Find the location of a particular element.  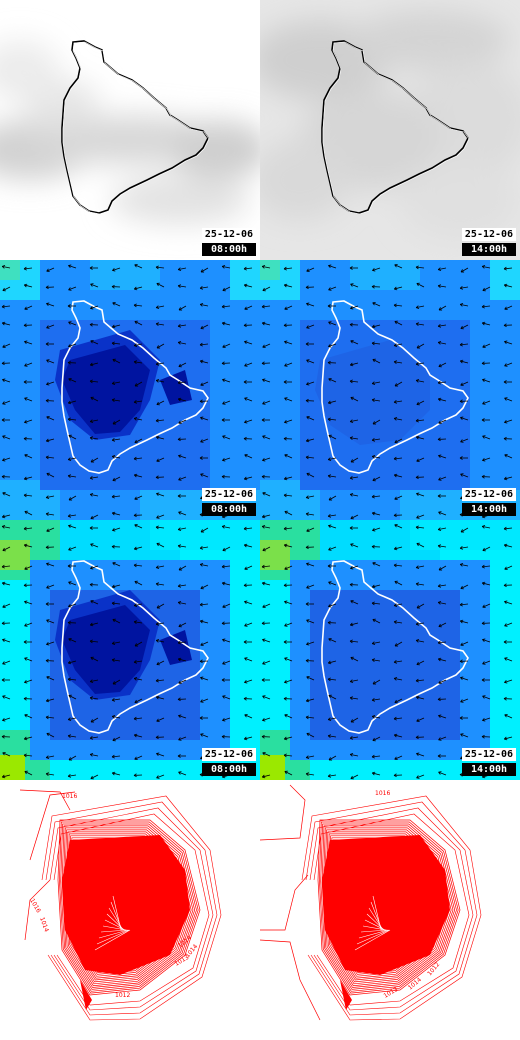

wind-speed-level-1-panel-t1: 25-12-06 08:00h is located at coordinates (130, 390).